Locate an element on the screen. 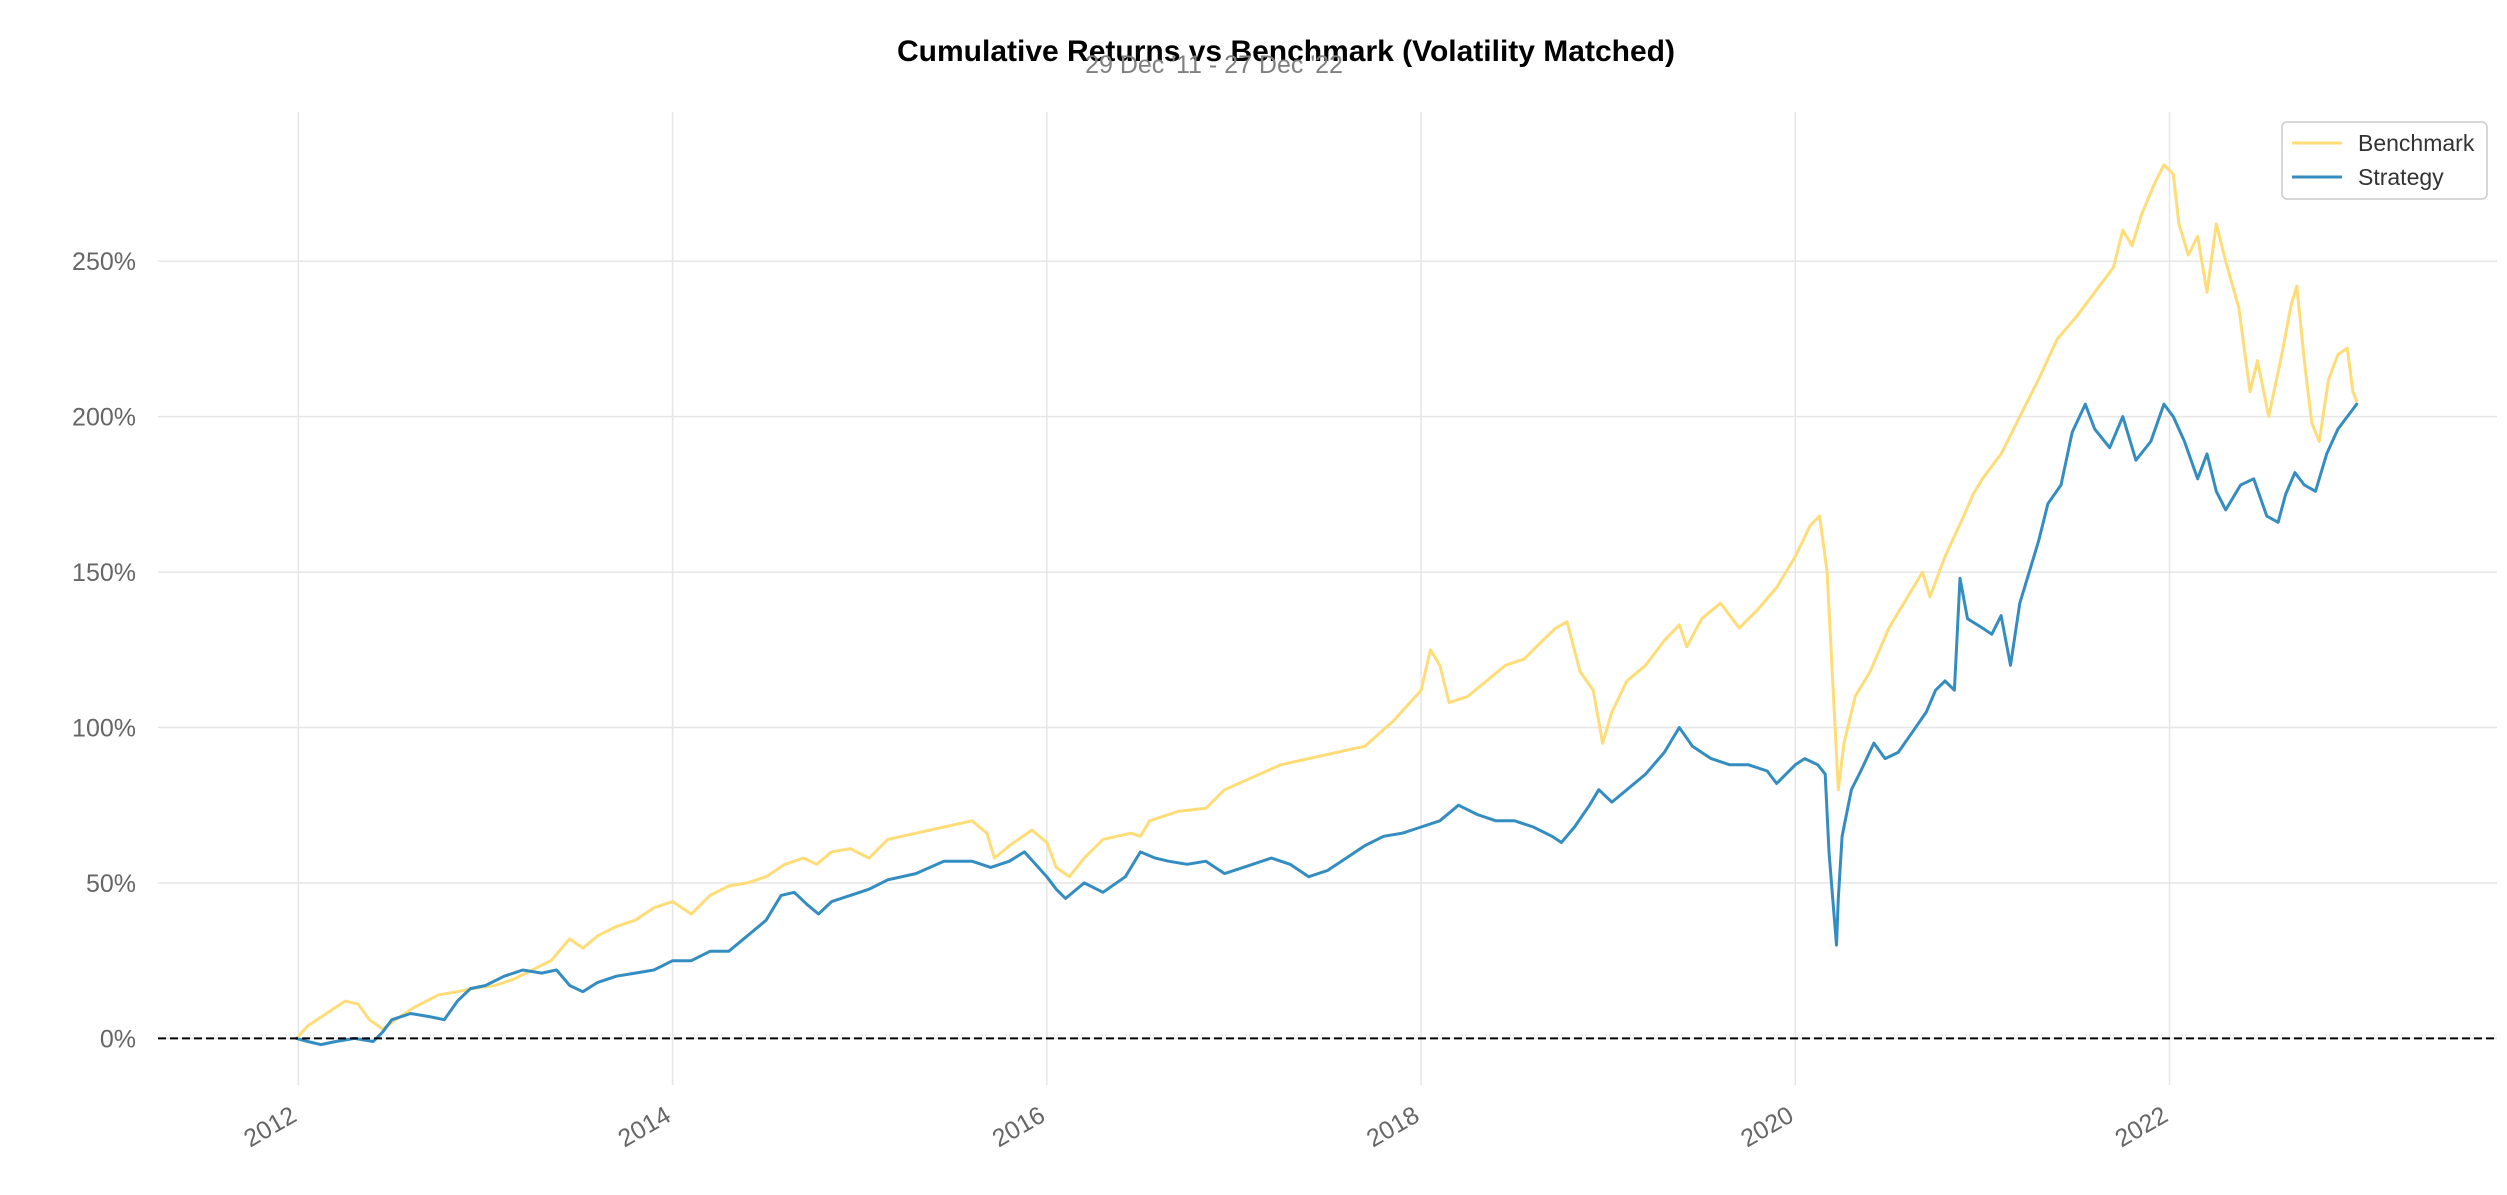  y-tick-label: 250% is located at coordinates (104, 262).